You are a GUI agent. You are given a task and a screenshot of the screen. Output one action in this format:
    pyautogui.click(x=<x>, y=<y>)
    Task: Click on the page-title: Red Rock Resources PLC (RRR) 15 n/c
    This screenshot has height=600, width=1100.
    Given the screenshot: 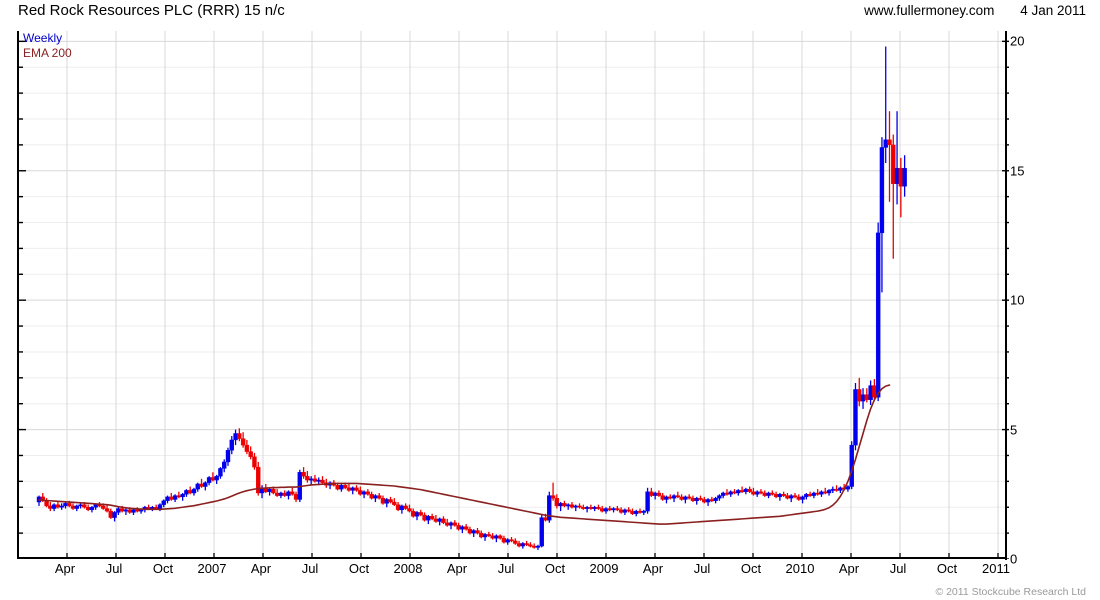 What is the action you would take?
    pyautogui.click(x=151, y=10)
    